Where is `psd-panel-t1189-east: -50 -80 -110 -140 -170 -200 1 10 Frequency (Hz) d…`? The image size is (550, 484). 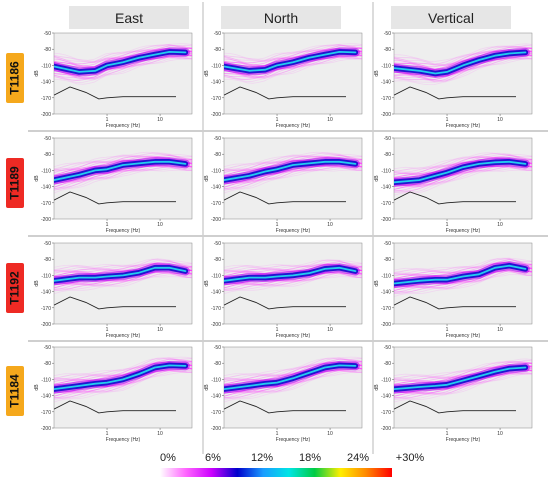
psd-panel-t1189-east: -50 -80 -110 -140 -170 -200 1 10 Frequency (Hz) d… is located at coordinates (113, 185).